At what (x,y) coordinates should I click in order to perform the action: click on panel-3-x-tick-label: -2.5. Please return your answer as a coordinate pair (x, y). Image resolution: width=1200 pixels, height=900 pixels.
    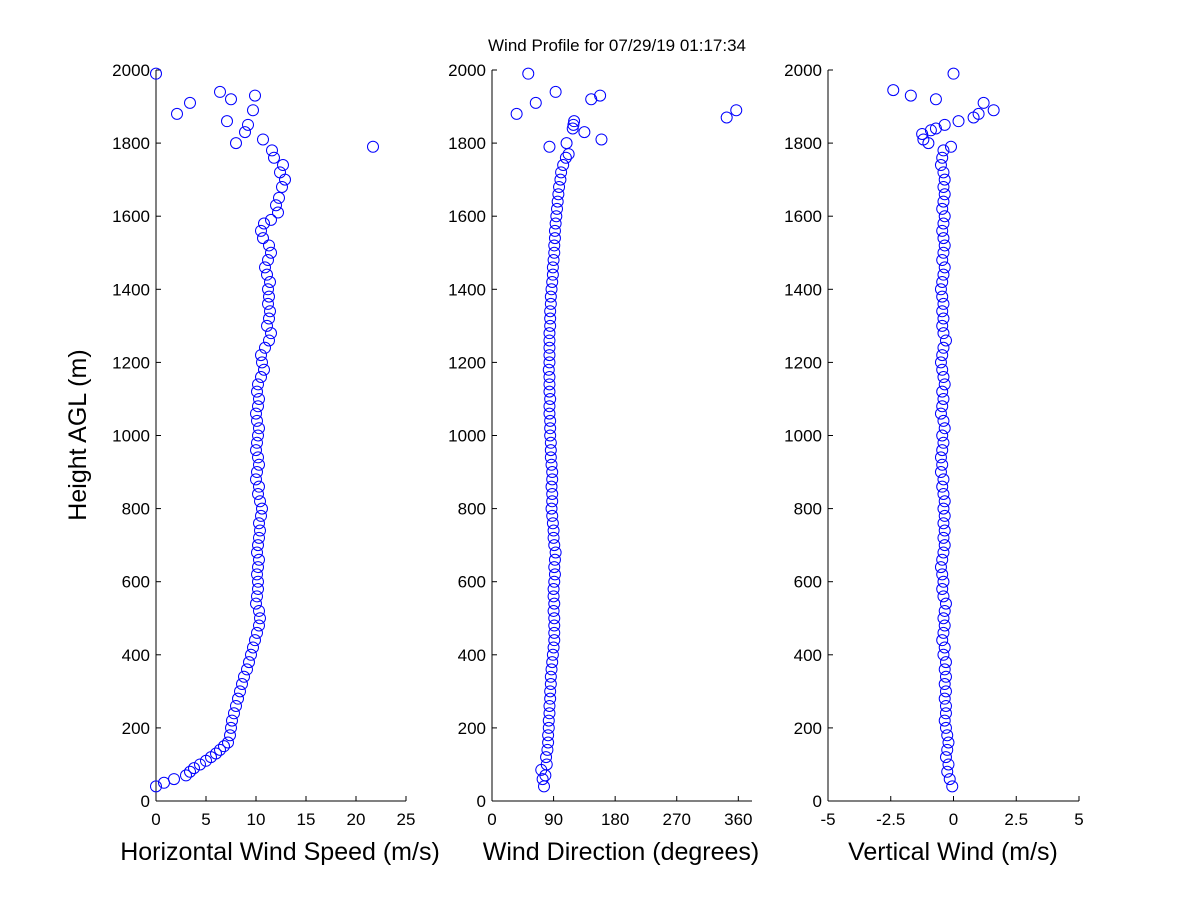
    Looking at the image, I should click on (890, 819).